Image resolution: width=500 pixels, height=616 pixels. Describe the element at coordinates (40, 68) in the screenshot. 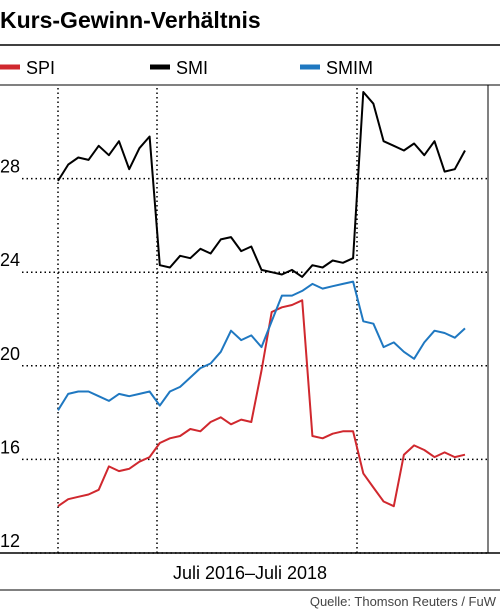

I see `legend-label: SPI` at that location.